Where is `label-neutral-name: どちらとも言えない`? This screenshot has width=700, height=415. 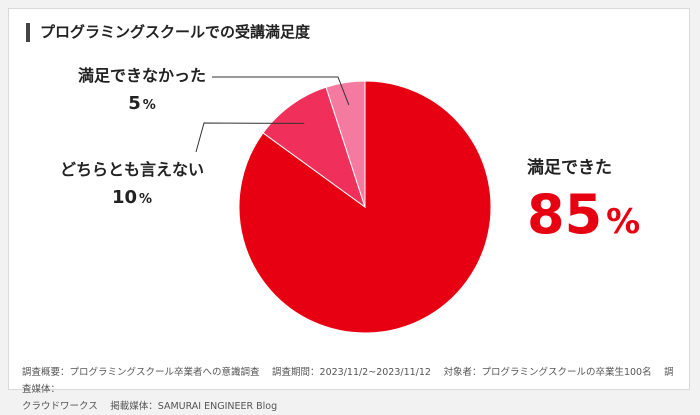 label-neutral-name: どちらとも言えない is located at coordinates (131, 169).